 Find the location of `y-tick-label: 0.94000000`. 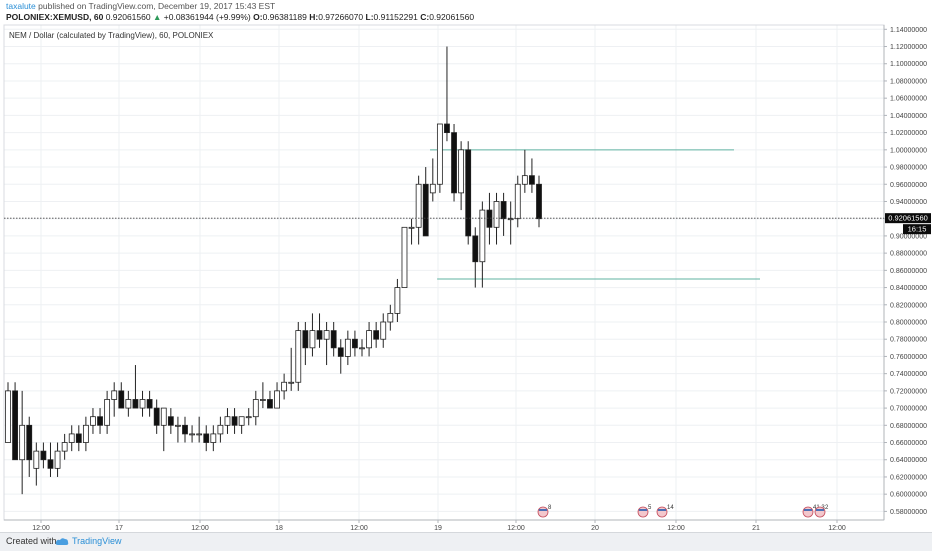

y-tick-label: 0.94000000 is located at coordinates (908, 202).